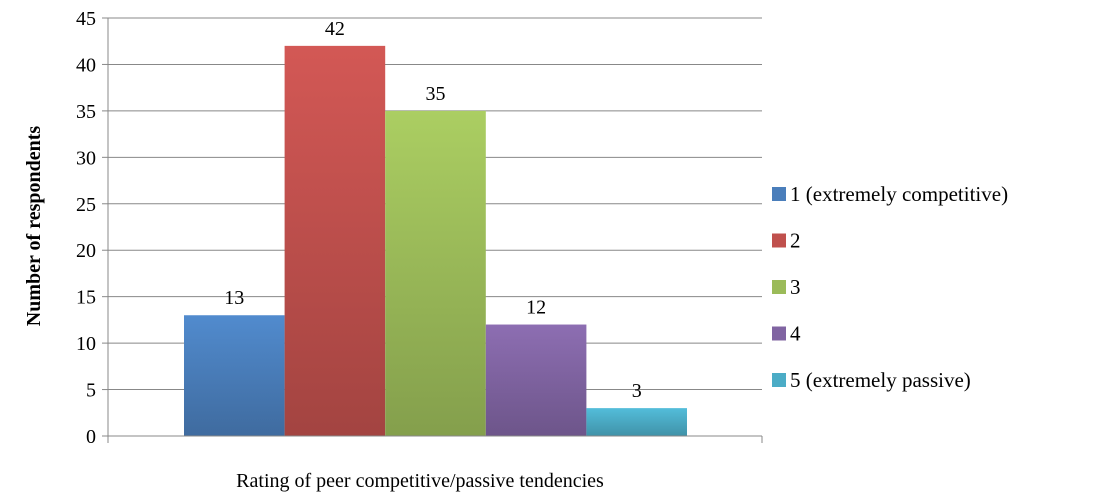 This screenshot has width=1109, height=496. I want to click on y-tick-label: 35, so click(86, 112).